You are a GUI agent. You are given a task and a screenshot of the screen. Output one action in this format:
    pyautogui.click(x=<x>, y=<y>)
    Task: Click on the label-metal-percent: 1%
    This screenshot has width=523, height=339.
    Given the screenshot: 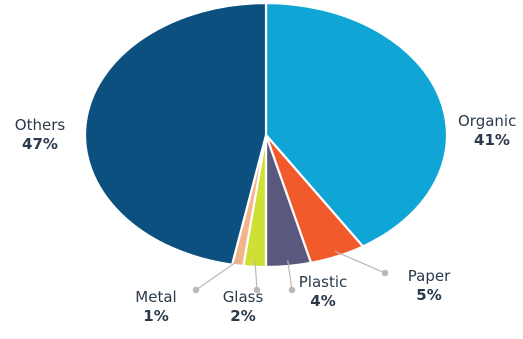 What is the action you would take?
    pyautogui.click(x=155, y=316)
    